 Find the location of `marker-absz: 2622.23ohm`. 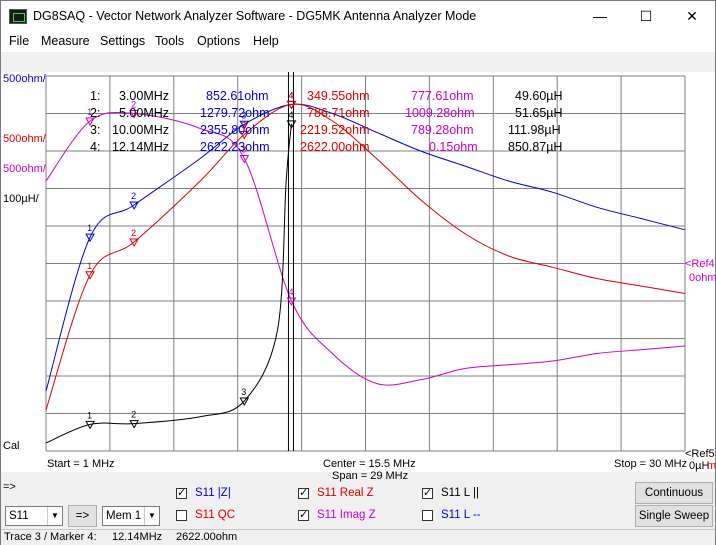

marker-absz: 2622.23ohm is located at coordinates (235, 147).